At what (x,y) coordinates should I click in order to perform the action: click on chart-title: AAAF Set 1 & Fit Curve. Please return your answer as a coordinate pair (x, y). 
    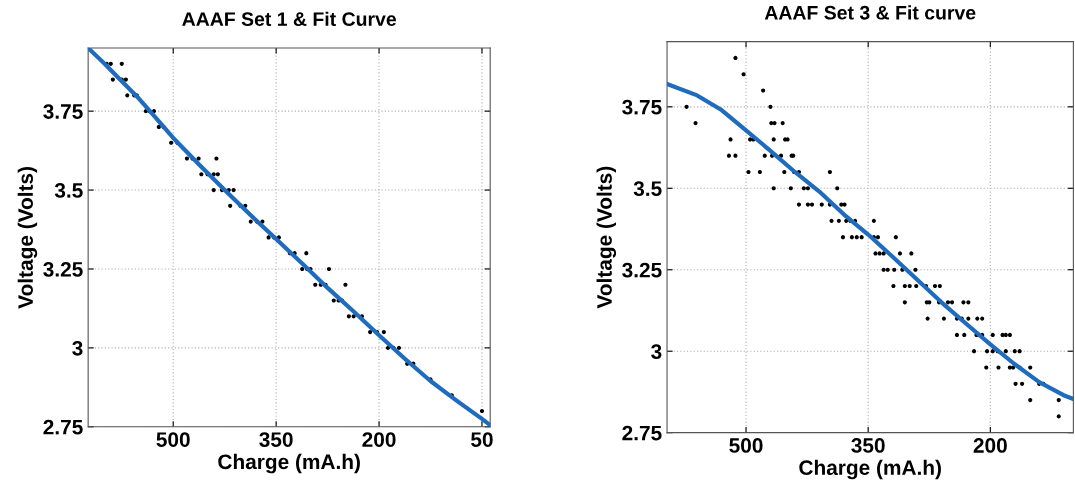
    Looking at the image, I should click on (289, 18).